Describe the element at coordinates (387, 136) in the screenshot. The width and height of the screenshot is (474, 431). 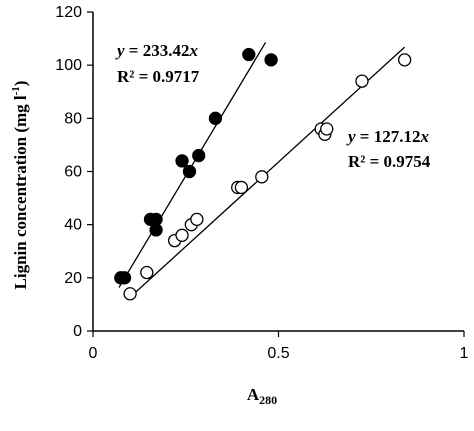
I see `equation-series-2: y = 127.12x` at that location.